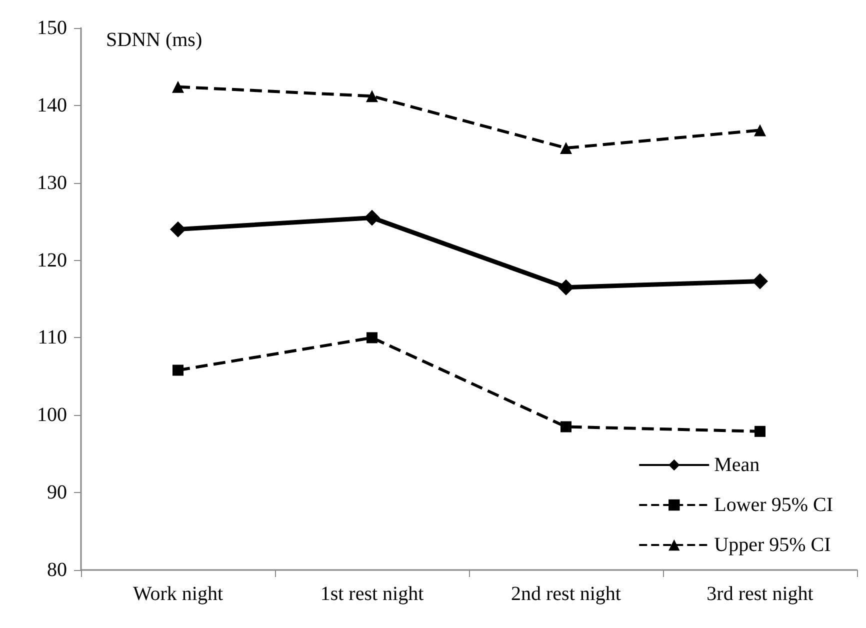 The height and width of the screenshot is (628, 866). Describe the element at coordinates (737, 465) in the screenshot. I see `legend-label: Mean` at that location.